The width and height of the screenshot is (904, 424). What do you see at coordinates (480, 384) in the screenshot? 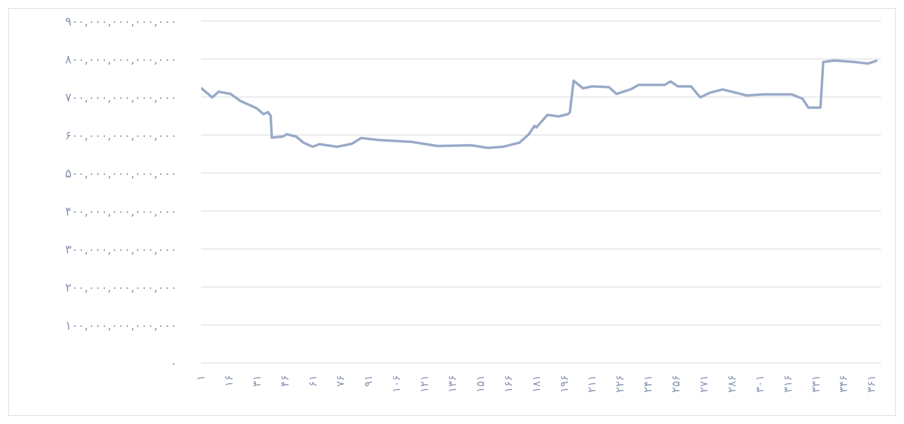
I see `x-tick-label: ۱۵۱` at bounding box center [480, 384].